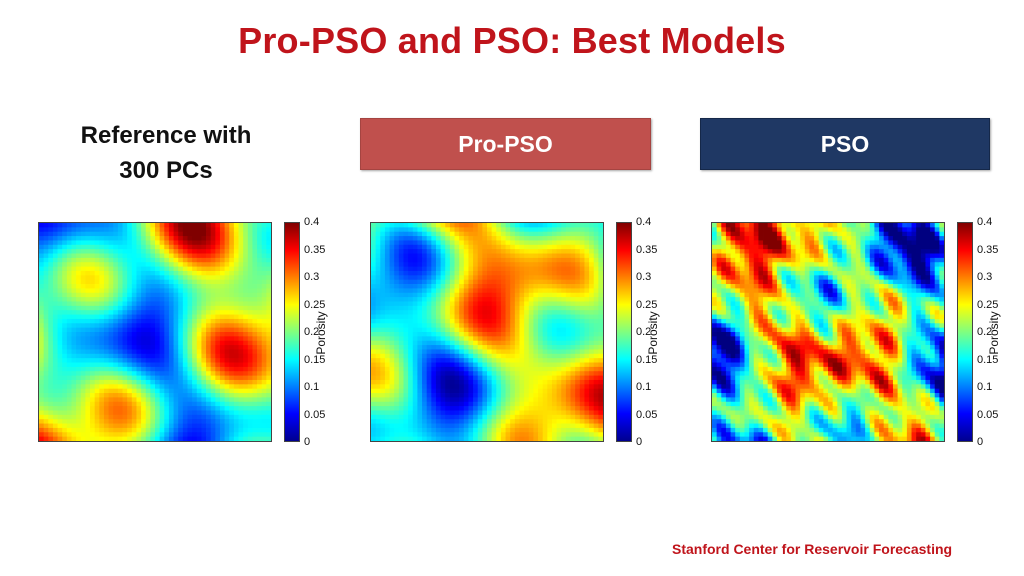  Describe the element at coordinates (155, 332) in the screenshot. I see `reference-porosity-map` at that location.